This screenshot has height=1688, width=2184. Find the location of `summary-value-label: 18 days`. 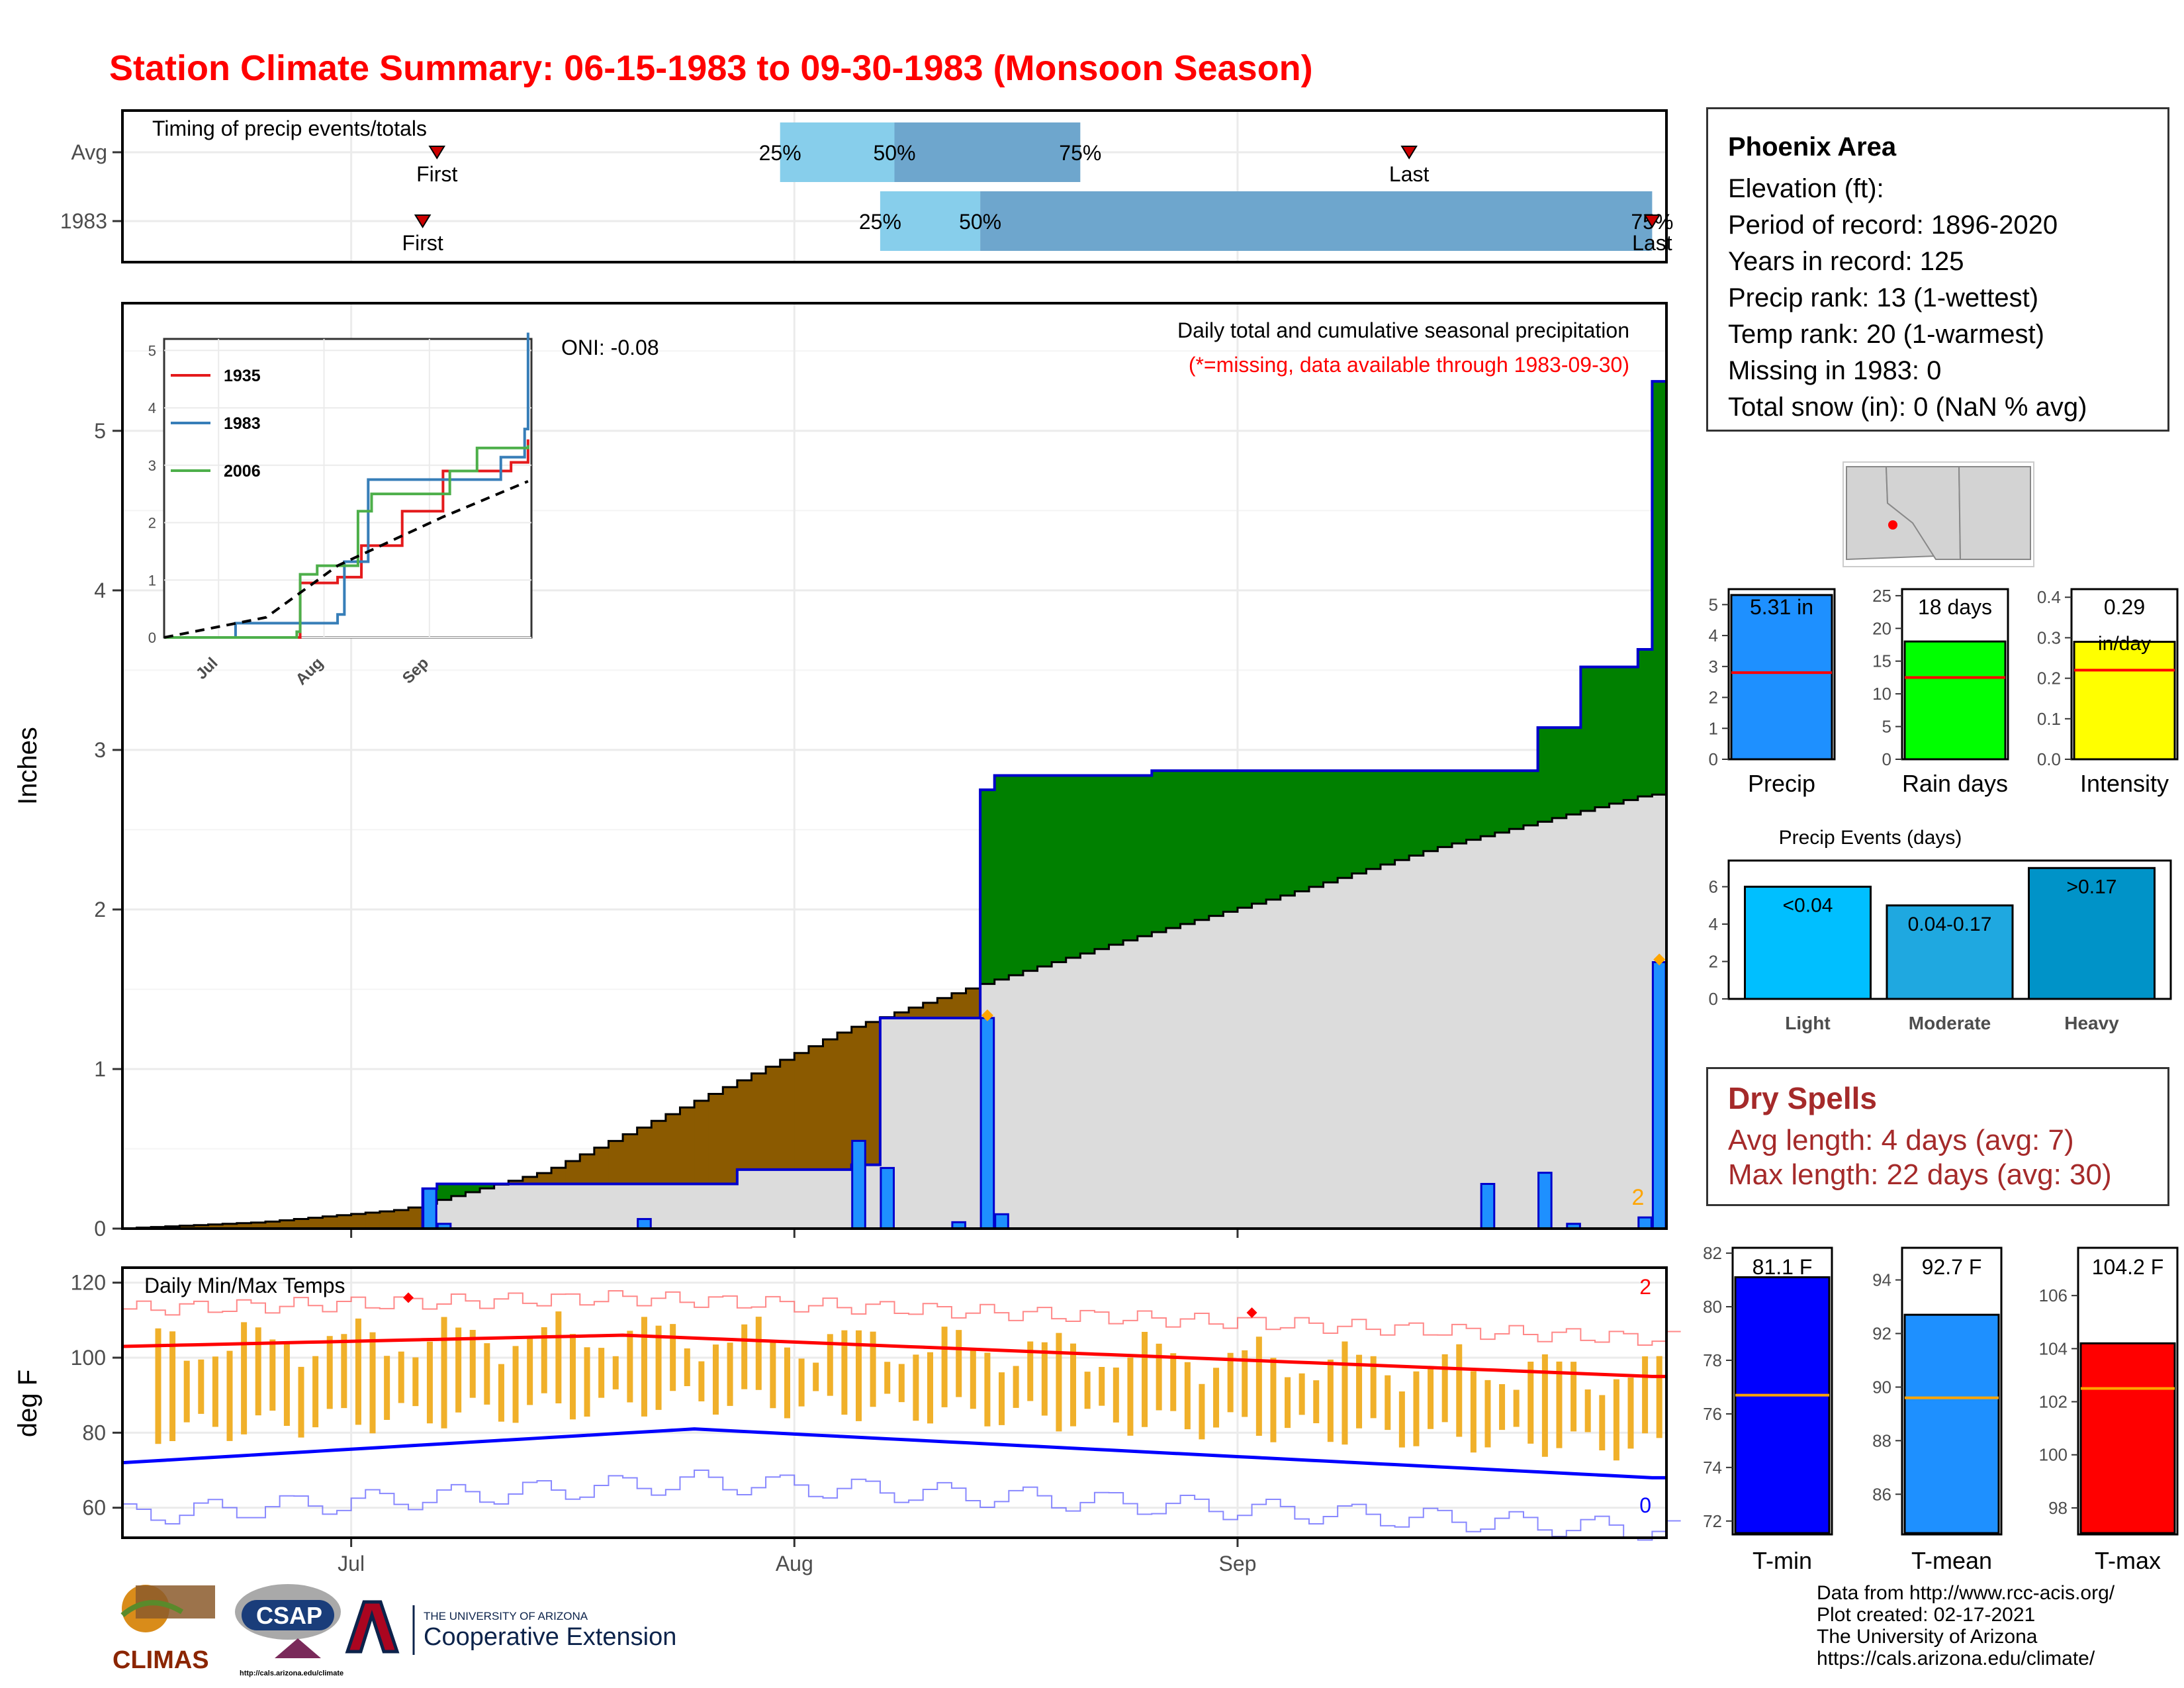

summary-value-label: 18 days is located at coordinates (1955, 607).